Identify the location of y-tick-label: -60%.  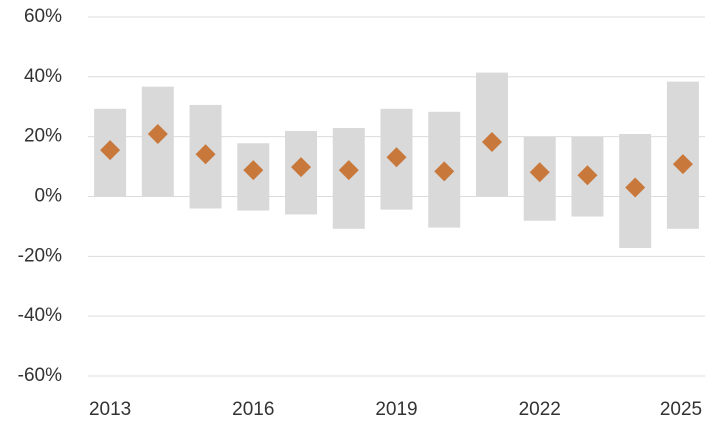
(40, 375).